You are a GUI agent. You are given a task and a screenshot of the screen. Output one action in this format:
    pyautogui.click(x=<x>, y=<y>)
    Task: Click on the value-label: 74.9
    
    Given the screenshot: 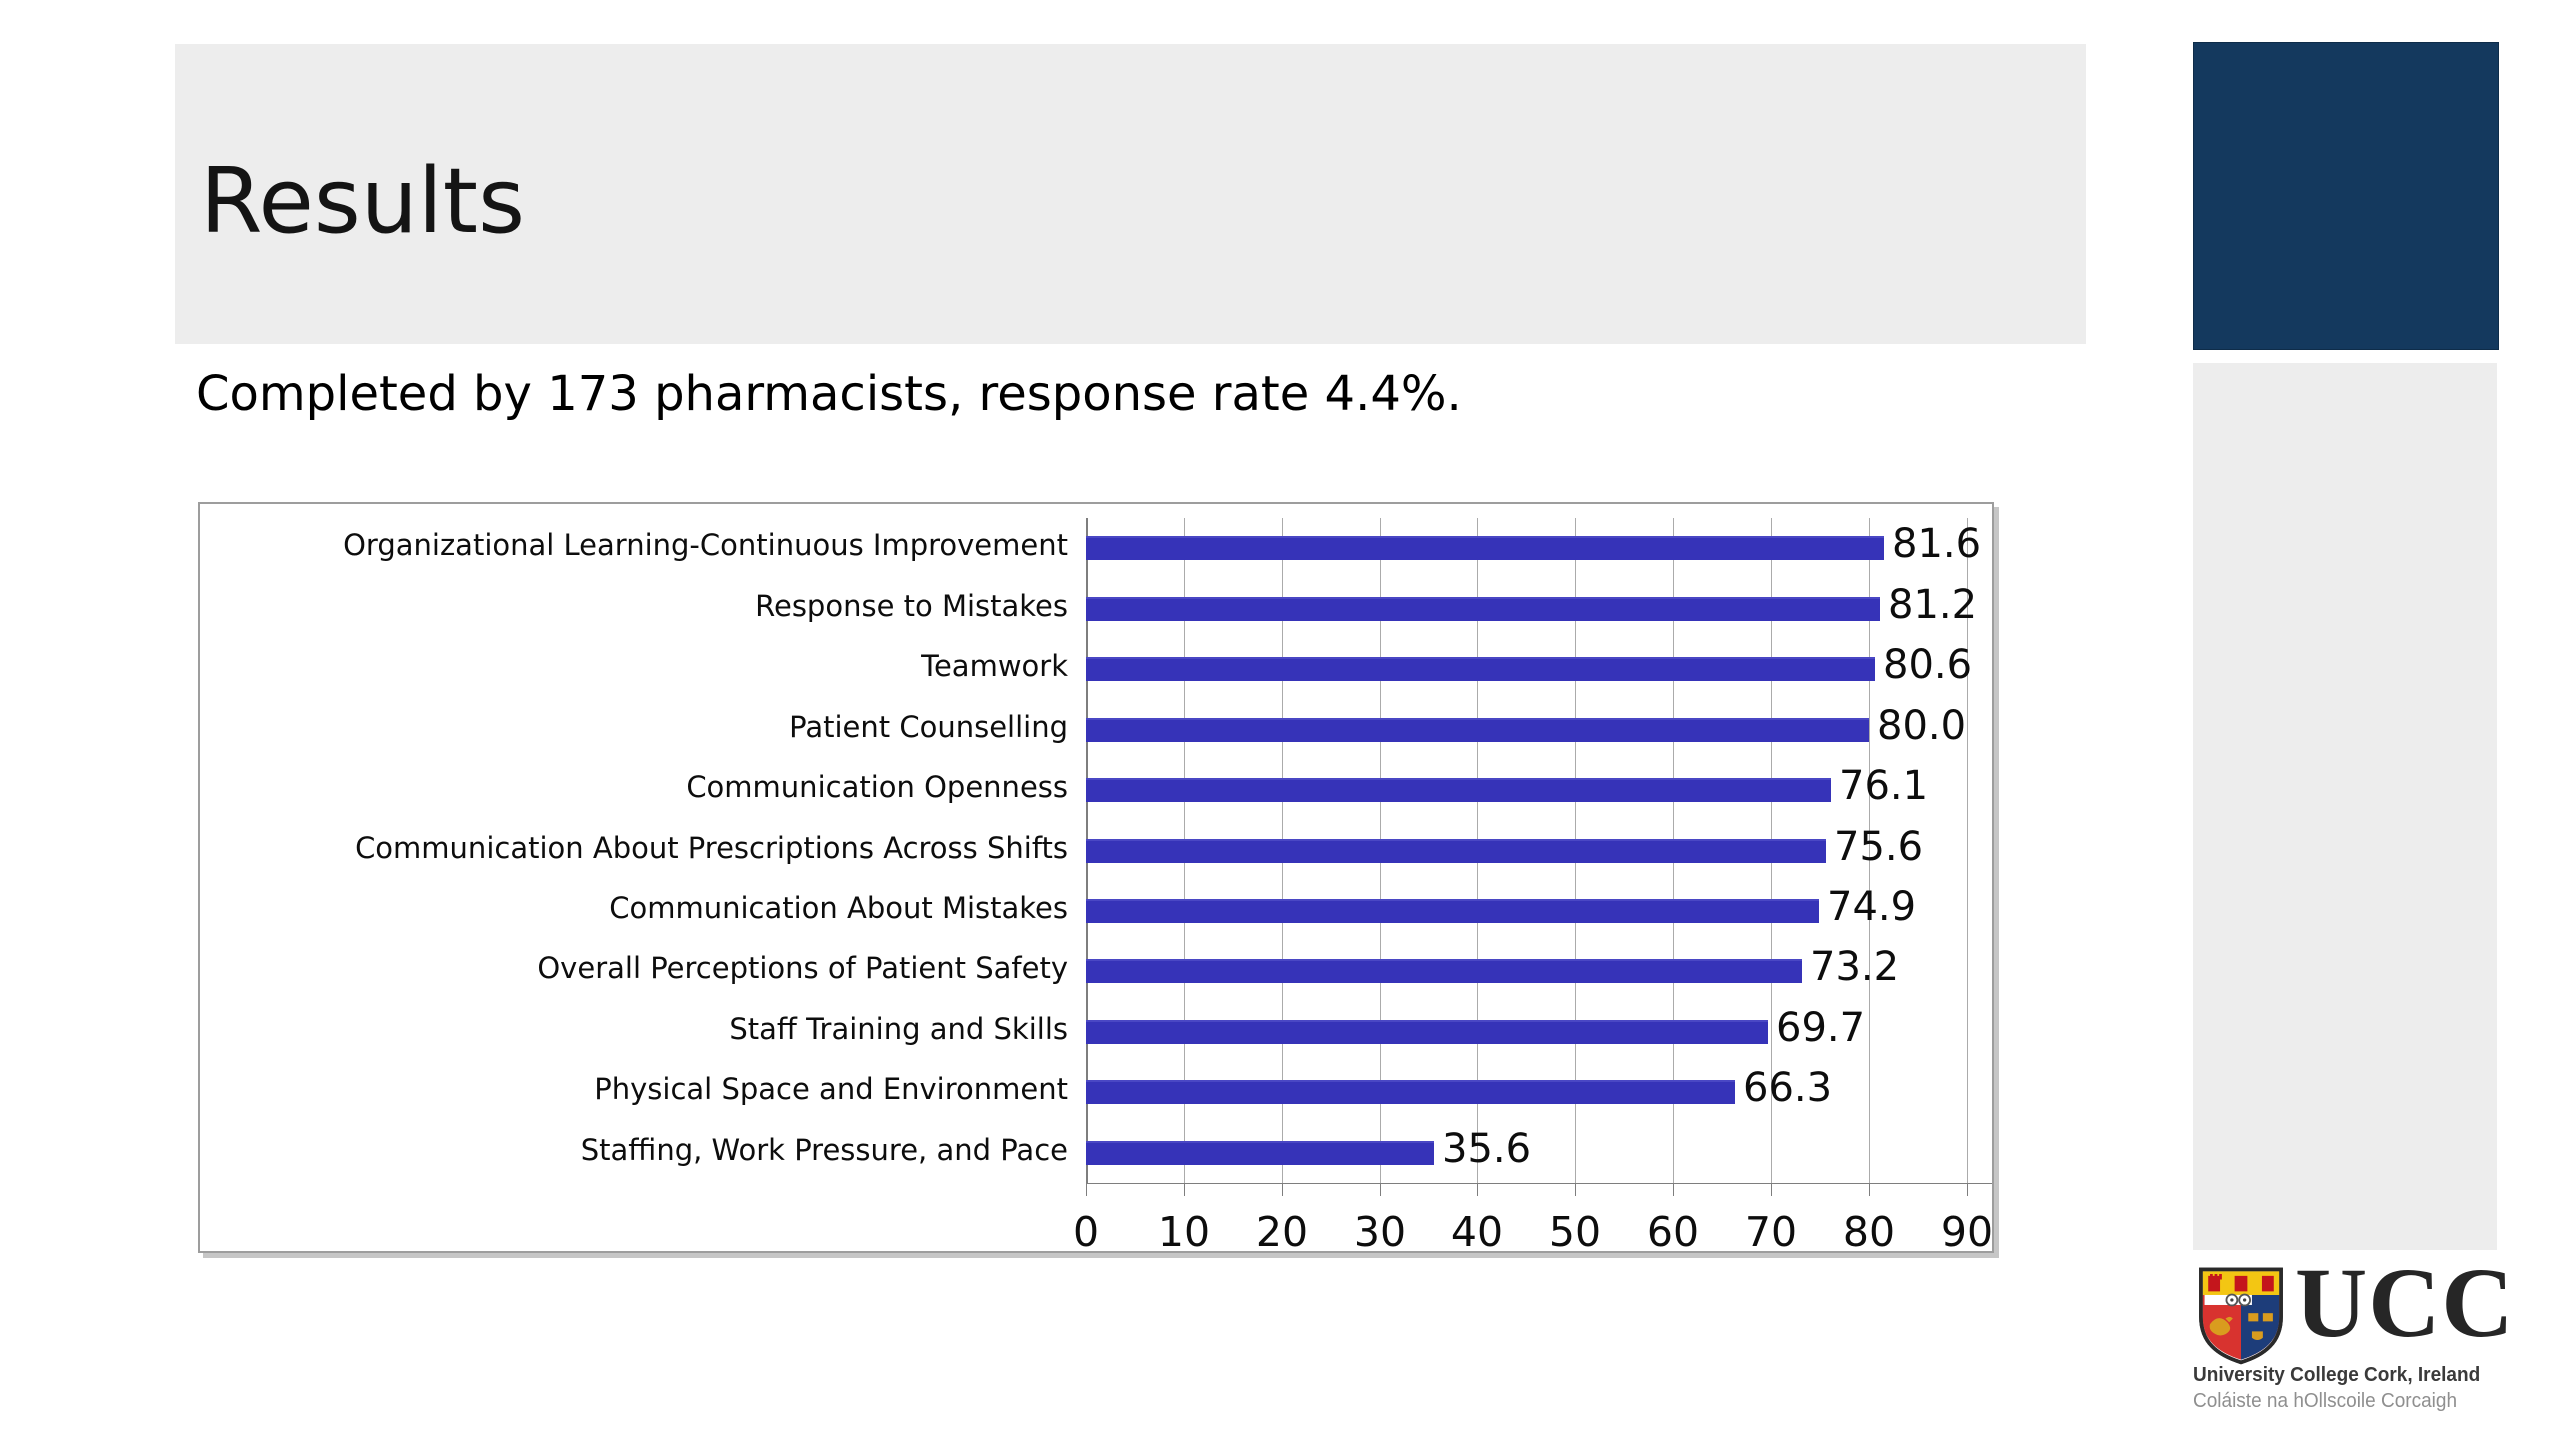 What is the action you would take?
    pyautogui.click(x=1872, y=907)
    